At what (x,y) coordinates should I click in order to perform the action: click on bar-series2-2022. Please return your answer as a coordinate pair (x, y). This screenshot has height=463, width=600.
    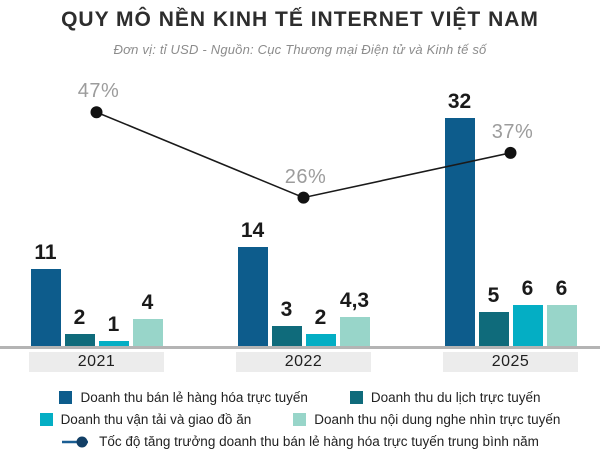
    Looking at the image, I should click on (320, 340).